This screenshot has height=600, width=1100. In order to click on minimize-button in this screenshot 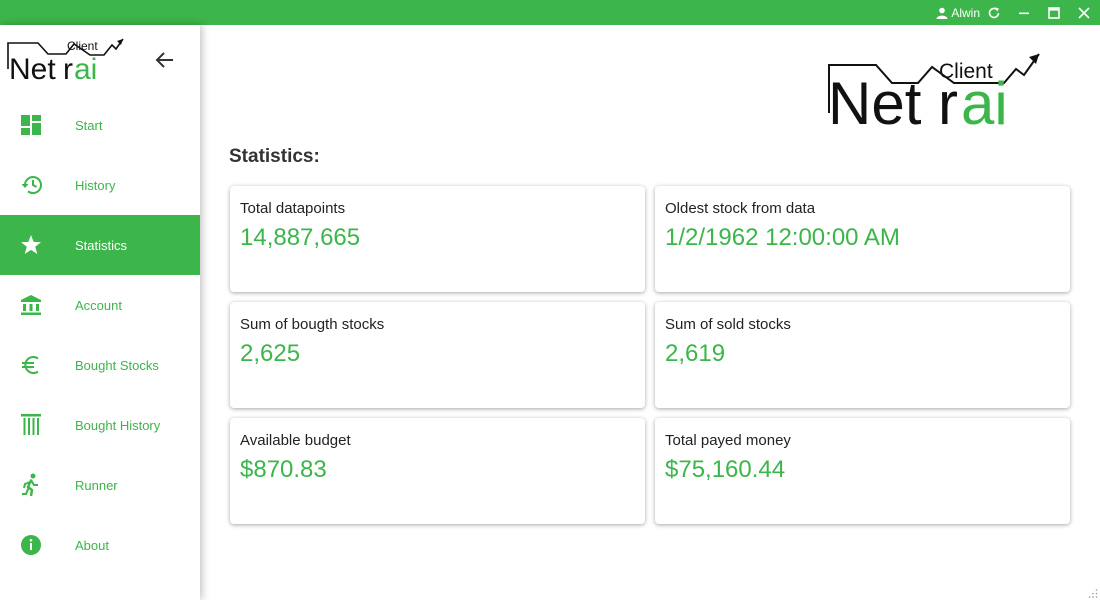, I will do `click(1024, 12)`.